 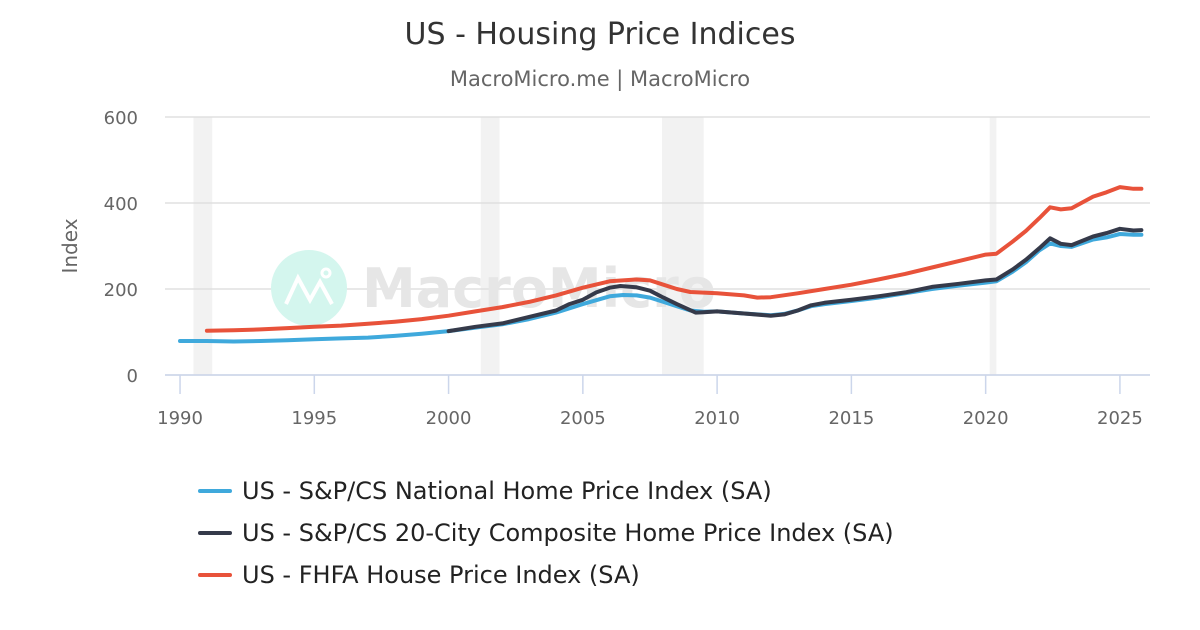 I want to click on y-tick-label: 200, so click(x=121, y=290).